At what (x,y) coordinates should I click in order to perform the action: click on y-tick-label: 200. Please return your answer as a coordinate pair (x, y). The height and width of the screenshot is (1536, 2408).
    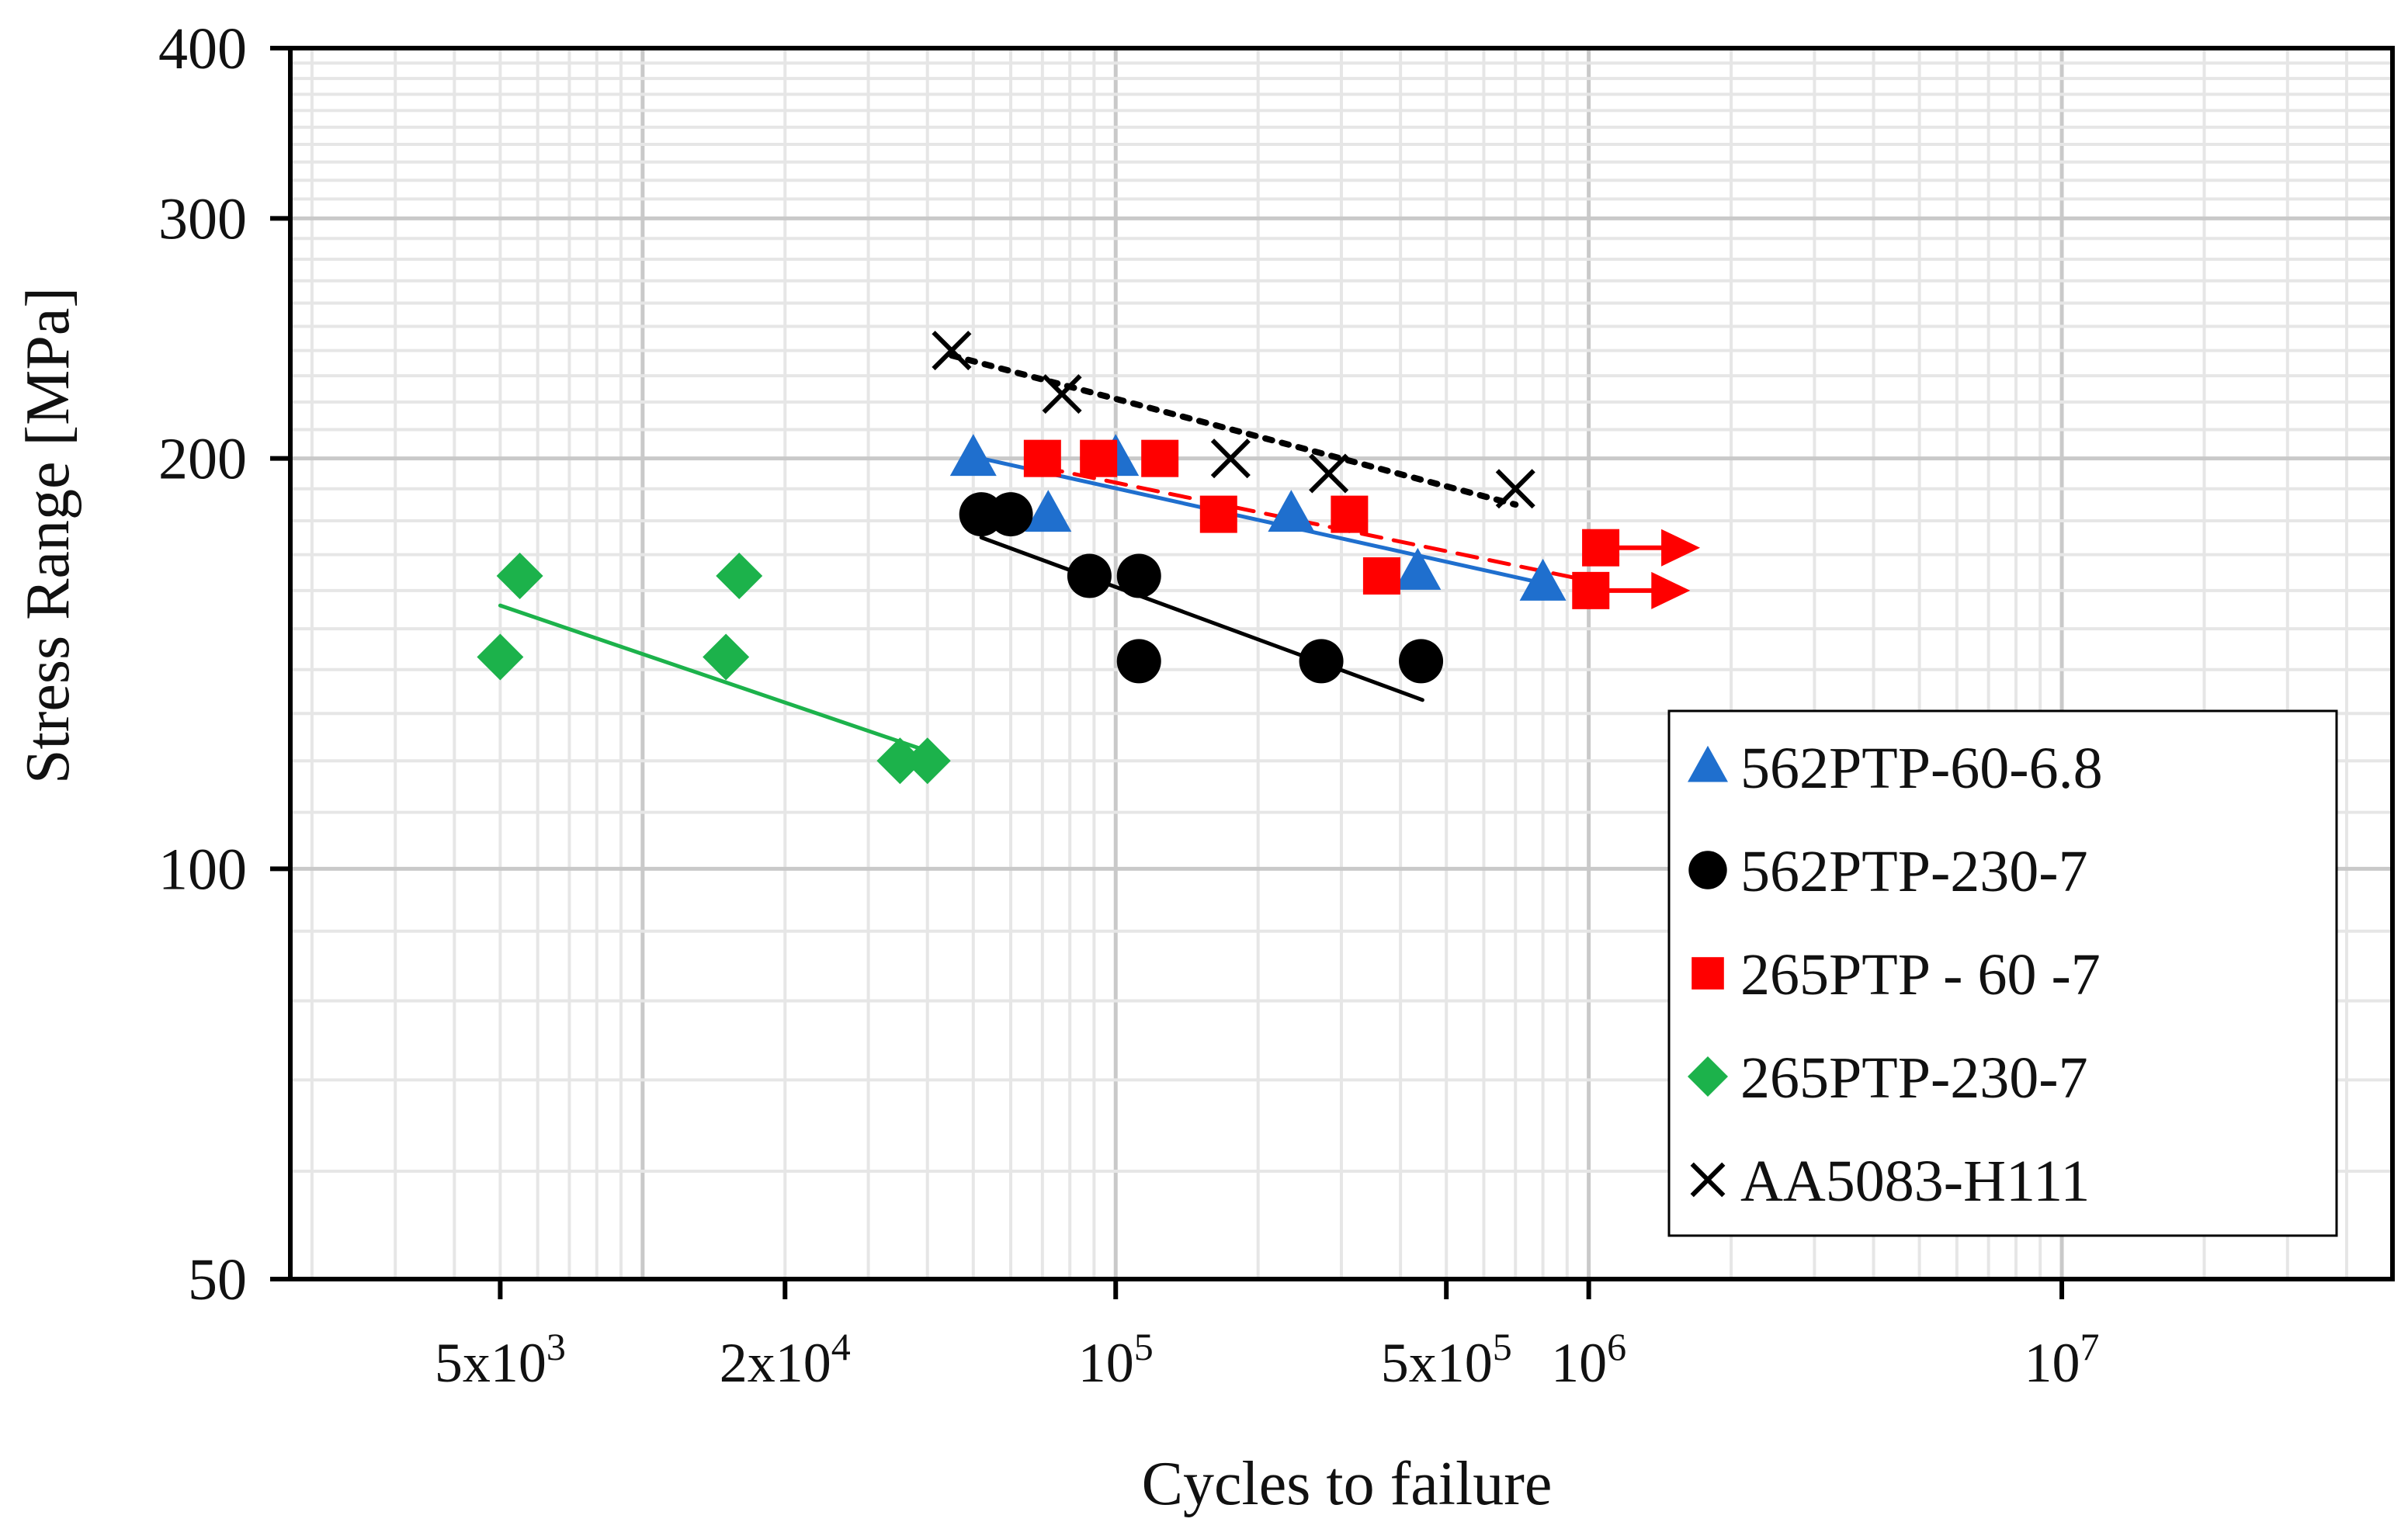
    Looking at the image, I should click on (202, 459).